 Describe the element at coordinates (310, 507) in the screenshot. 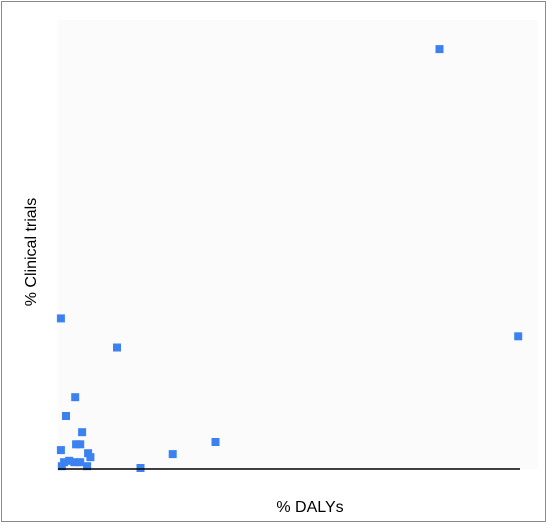

I see `x-axis-label: % DALYs` at that location.